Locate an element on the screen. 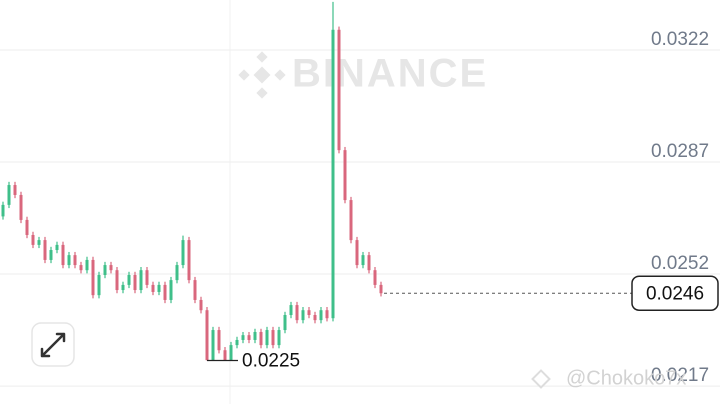 The height and width of the screenshot is (404, 720). y-tick-label: 0.0287 is located at coordinates (680, 151).